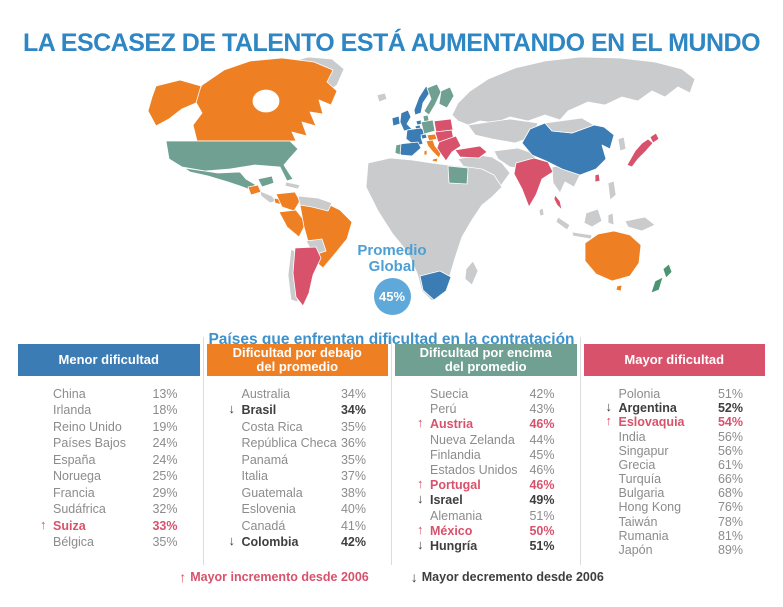 Image resolution: width=783 pixels, height=607 pixels. Describe the element at coordinates (681, 437) in the screenshot. I see `country-row: India 56%` at that location.